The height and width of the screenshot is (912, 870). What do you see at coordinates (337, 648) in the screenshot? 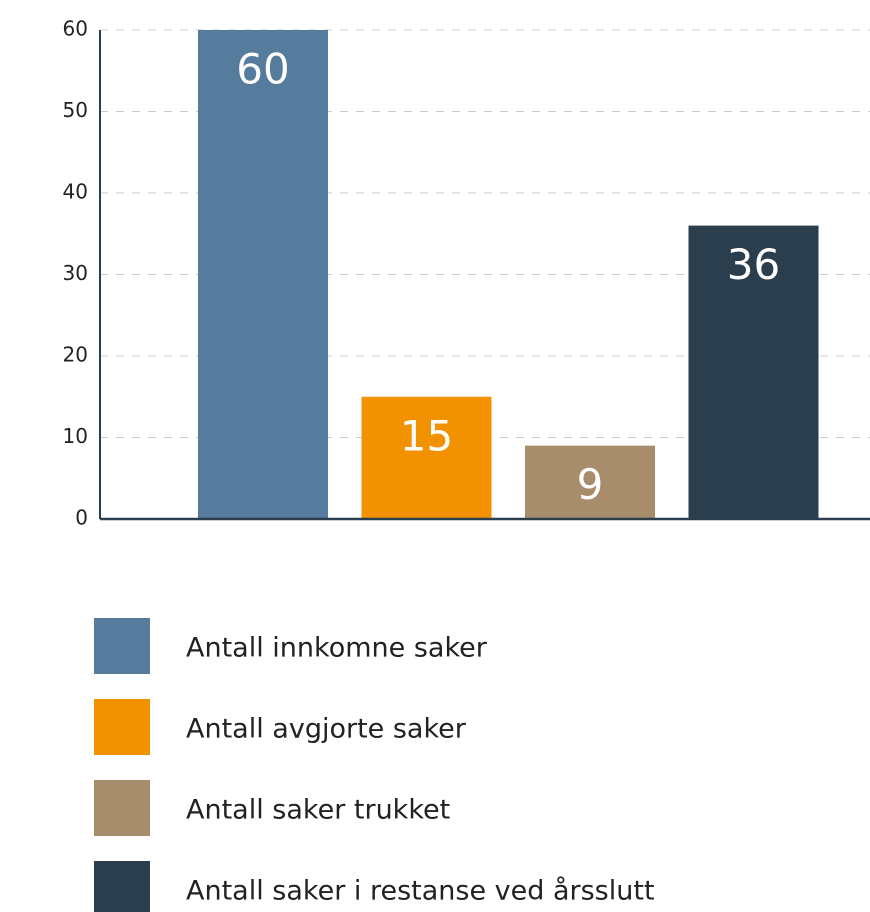
I see `legend-label: Antall innkomne saker` at bounding box center [337, 648].